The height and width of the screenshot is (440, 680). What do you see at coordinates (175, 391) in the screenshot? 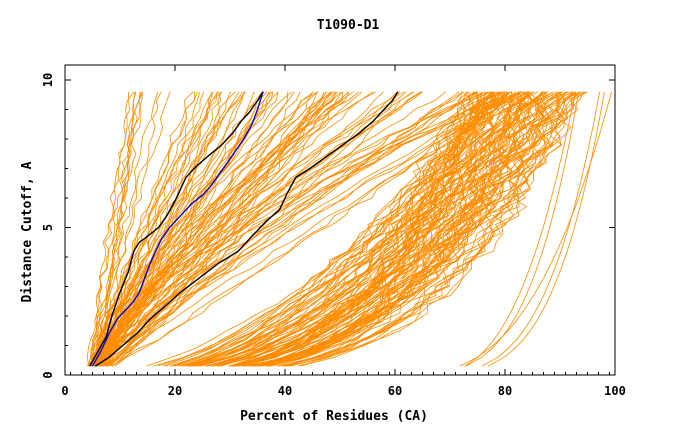
I see `x-tick-label: 20` at bounding box center [175, 391].